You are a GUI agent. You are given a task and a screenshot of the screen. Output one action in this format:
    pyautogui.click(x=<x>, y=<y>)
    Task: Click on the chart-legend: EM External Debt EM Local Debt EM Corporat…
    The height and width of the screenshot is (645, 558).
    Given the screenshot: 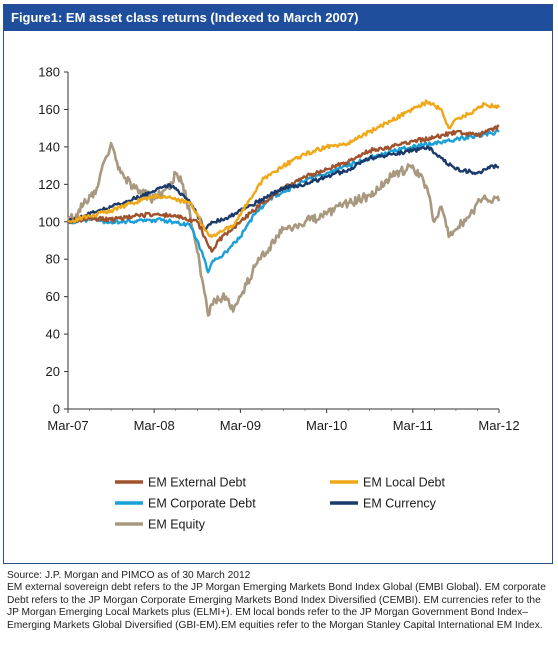 What is the action you would take?
    pyautogui.click(x=280, y=504)
    